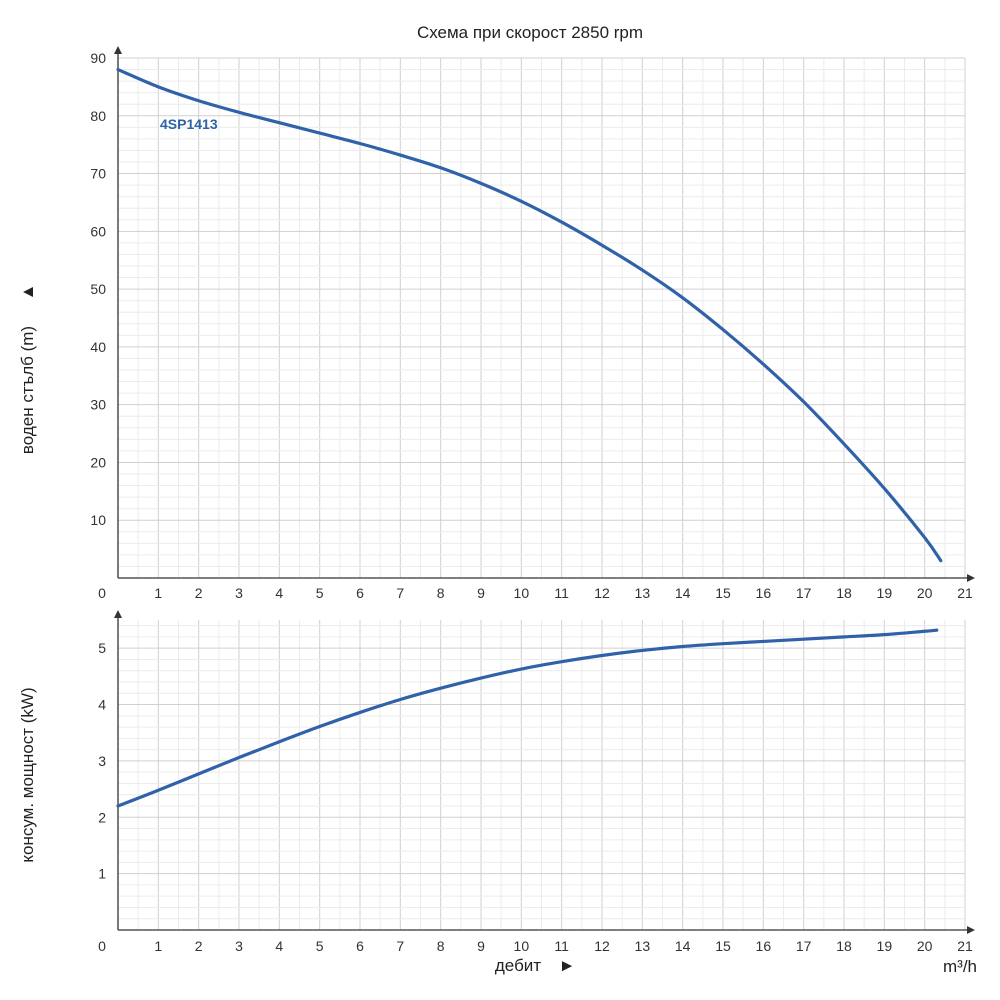 Image resolution: width=1000 pixels, height=1000 pixels. What do you see at coordinates (98, 462) in the screenshot?
I see `y-tick-label: 20` at bounding box center [98, 462].